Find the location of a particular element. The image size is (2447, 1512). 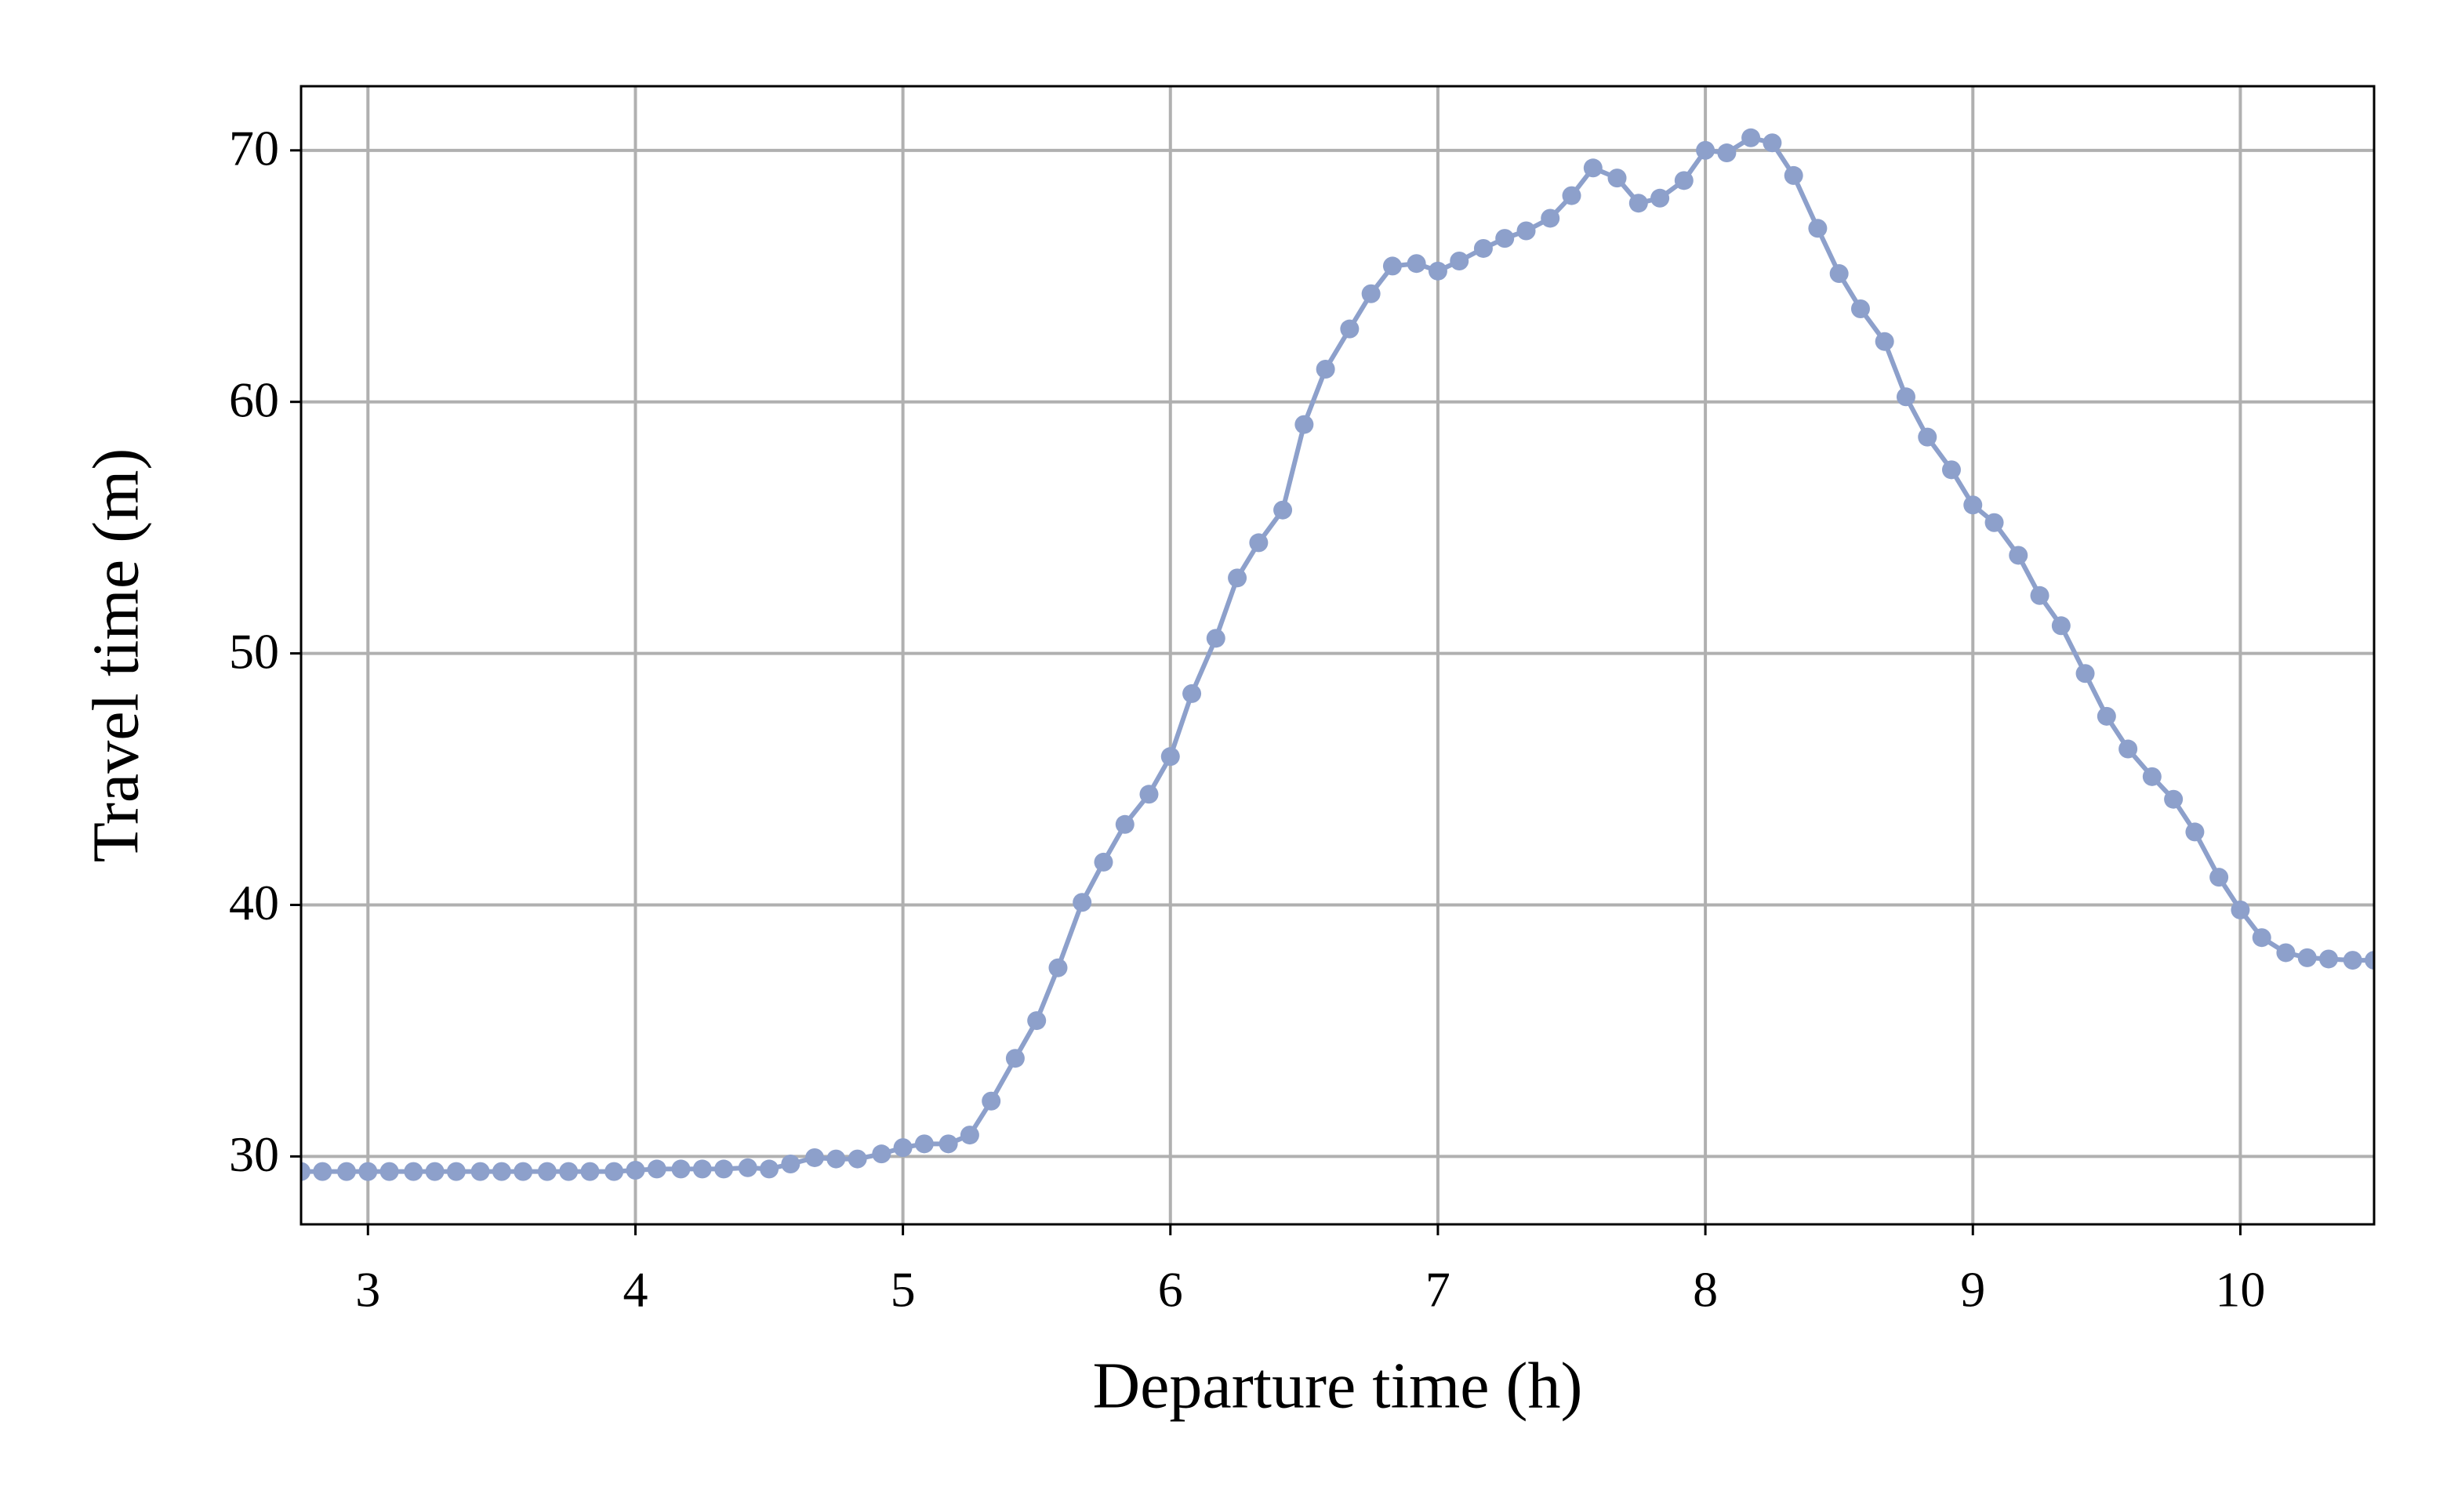

x-tick-label: 6 is located at coordinates (1170, 1290).